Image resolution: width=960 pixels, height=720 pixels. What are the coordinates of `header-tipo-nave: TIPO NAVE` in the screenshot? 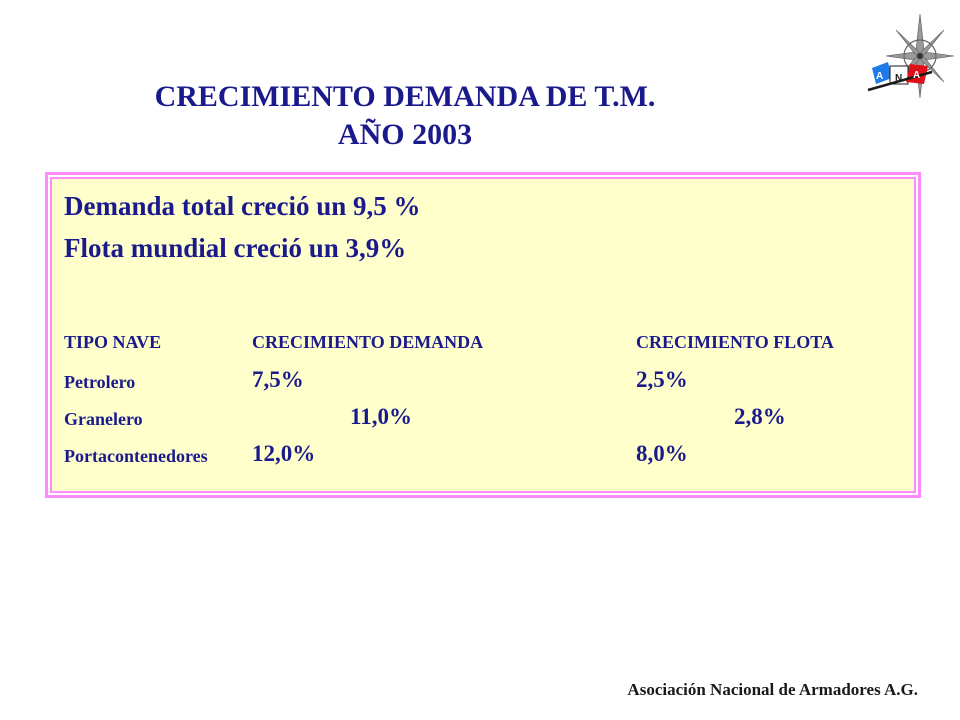 It's located at (113, 342).